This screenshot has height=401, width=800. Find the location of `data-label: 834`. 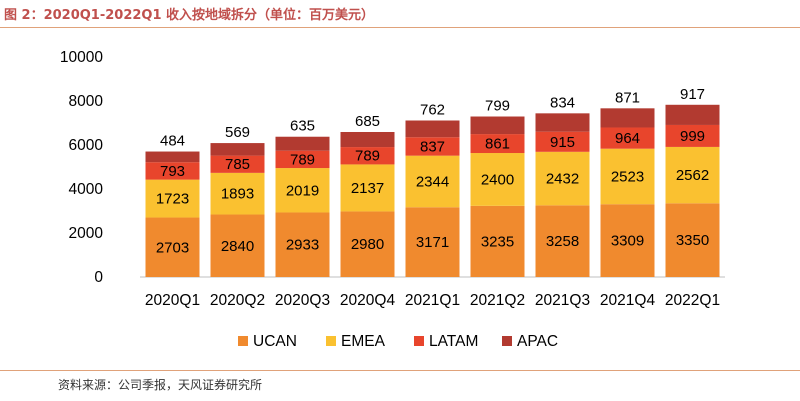

data-label: 834 is located at coordinates (562, 102).